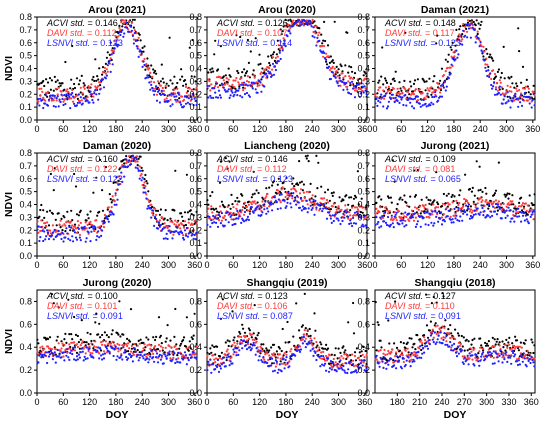 This screenshot has width=550, height=425. I want to click on std-value: 0.112, so click(106, 33).